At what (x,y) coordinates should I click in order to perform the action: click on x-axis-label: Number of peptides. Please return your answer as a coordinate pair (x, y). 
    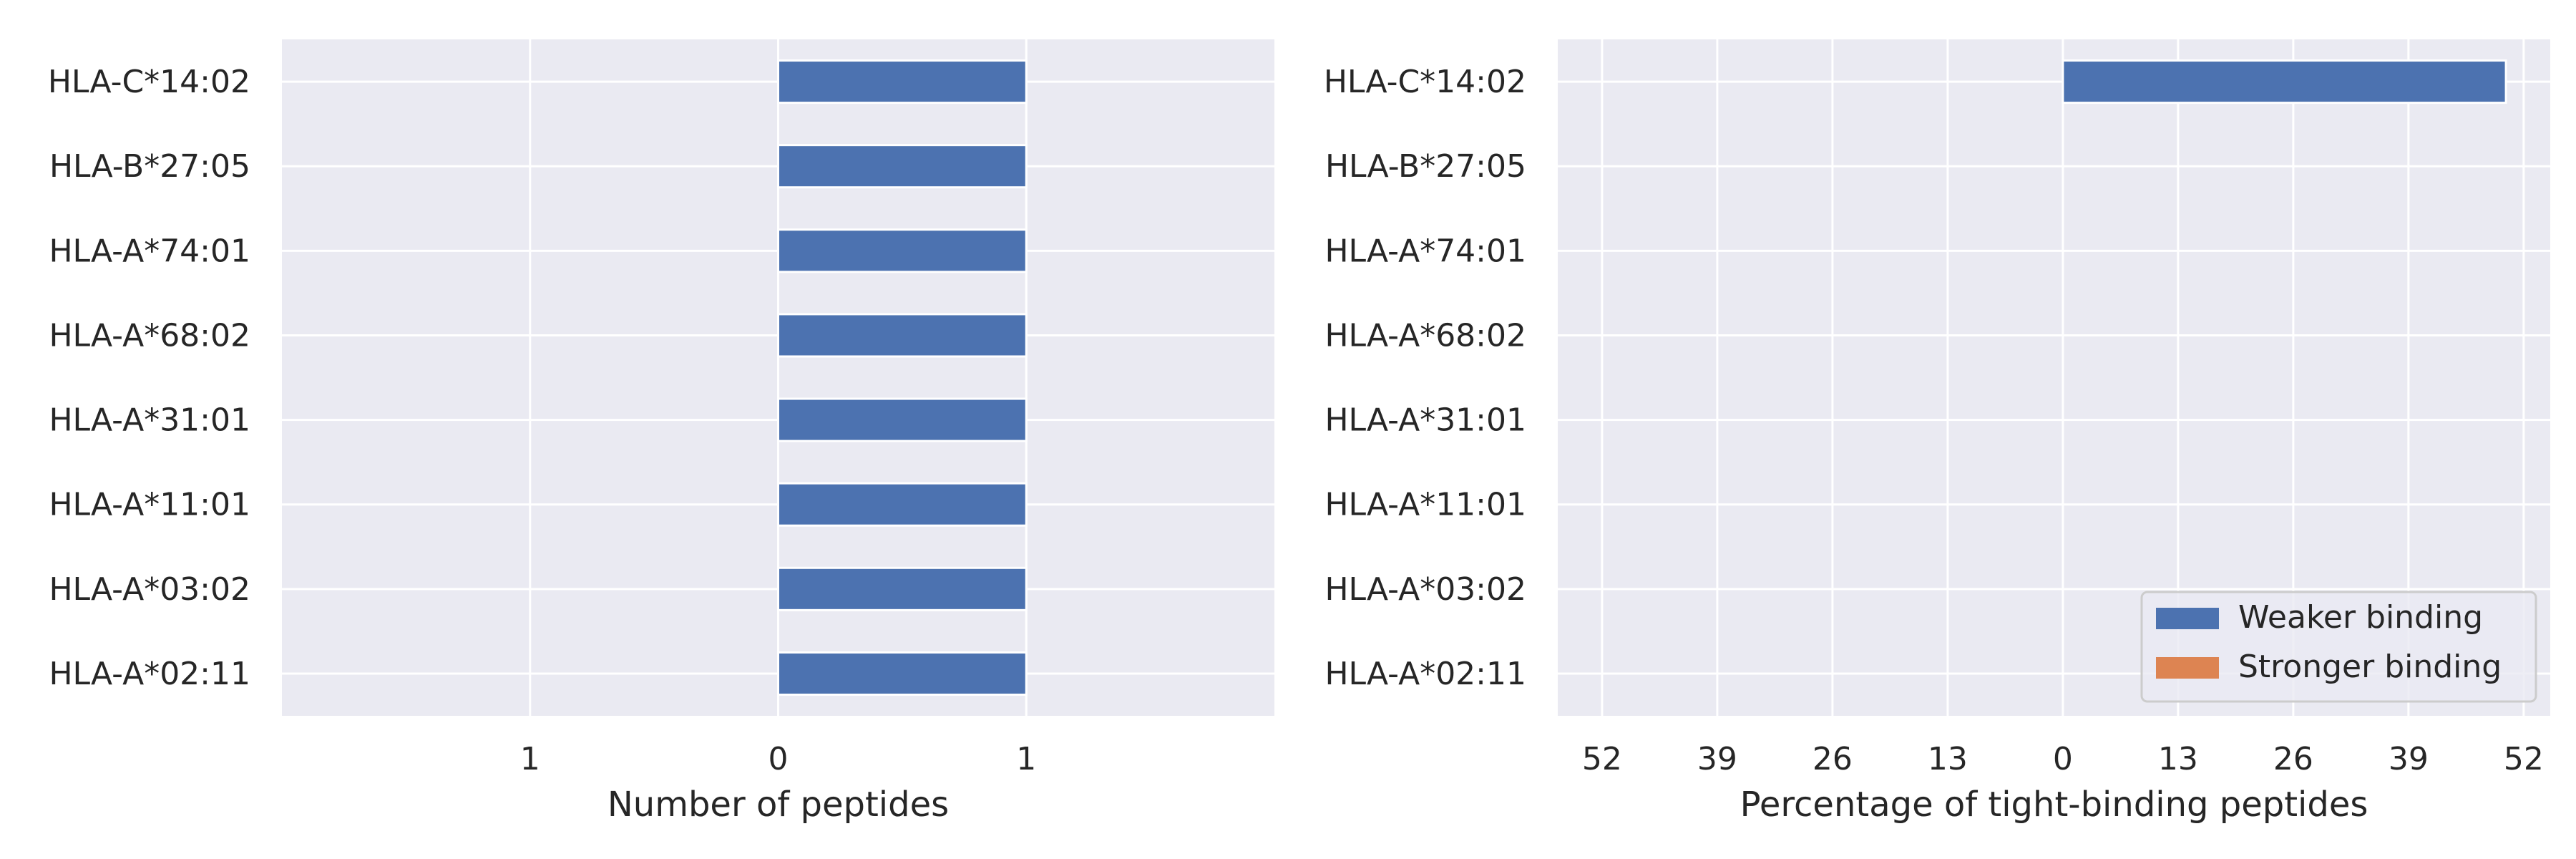
    Looking at the image, I should click on (778, 805).